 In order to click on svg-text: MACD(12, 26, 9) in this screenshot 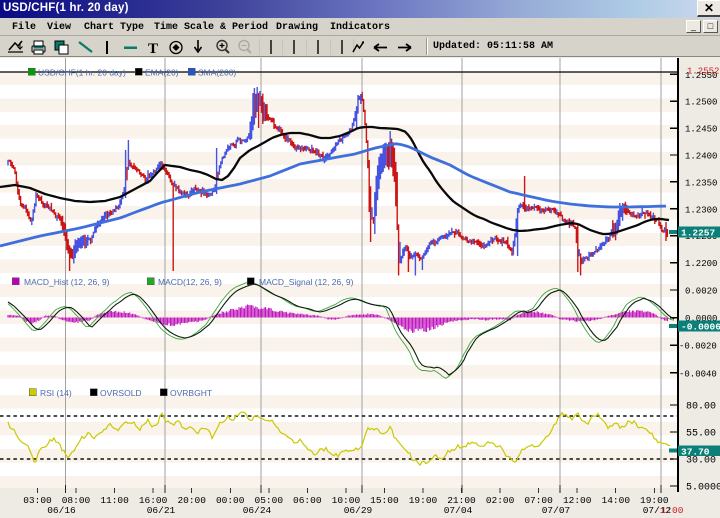, I will do `click(190, 282)`.